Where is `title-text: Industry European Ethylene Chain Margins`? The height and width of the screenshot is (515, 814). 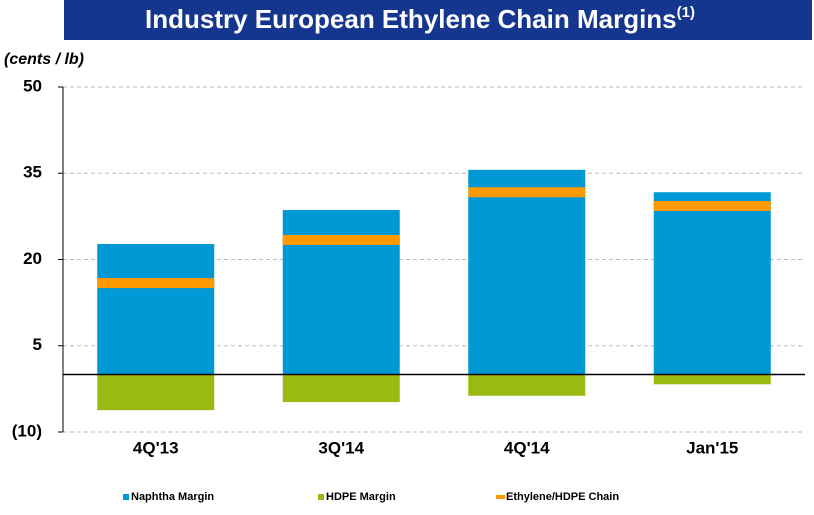 title-text: Industry European Ethylene Chain Margins is located at coordinates (411, 19).